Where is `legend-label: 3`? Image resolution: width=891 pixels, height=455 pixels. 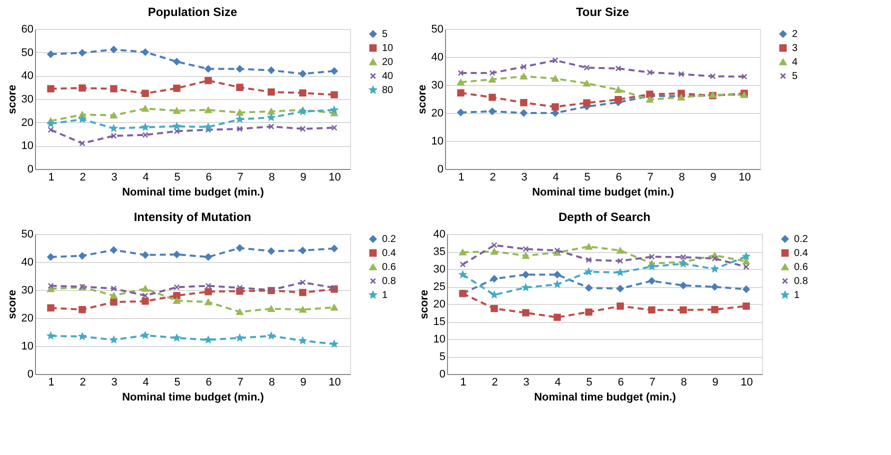
legend-label: 3 is located at coordinates (795, 48).